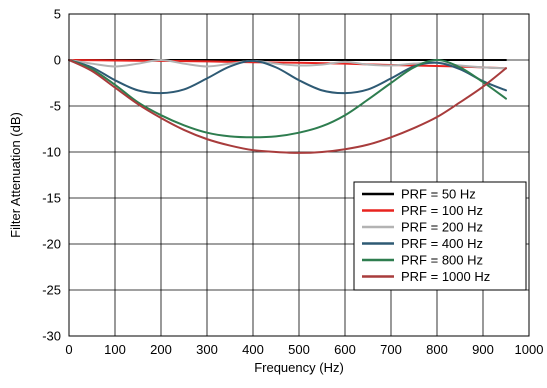  Describe the element at coordinates (442, 227) in the screenshot. I see `legend-label-2: PRF = 200 Hz` at that location.